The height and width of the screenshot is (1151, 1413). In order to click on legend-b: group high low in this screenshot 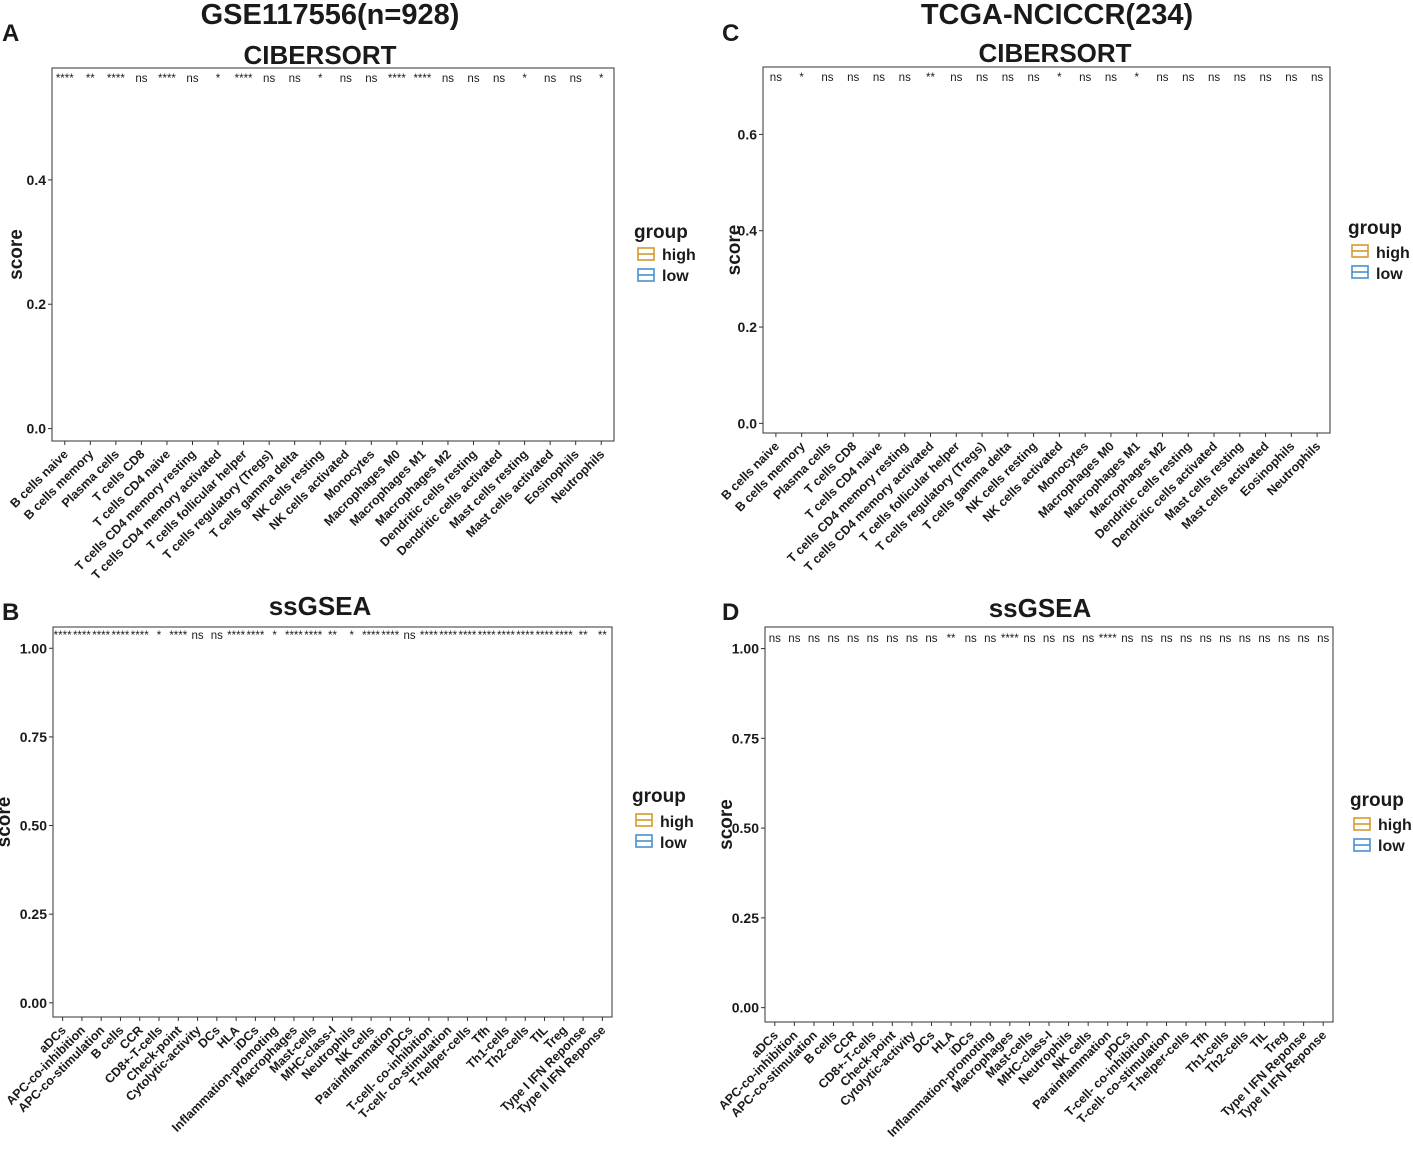, I will do `click(663, 819)`.